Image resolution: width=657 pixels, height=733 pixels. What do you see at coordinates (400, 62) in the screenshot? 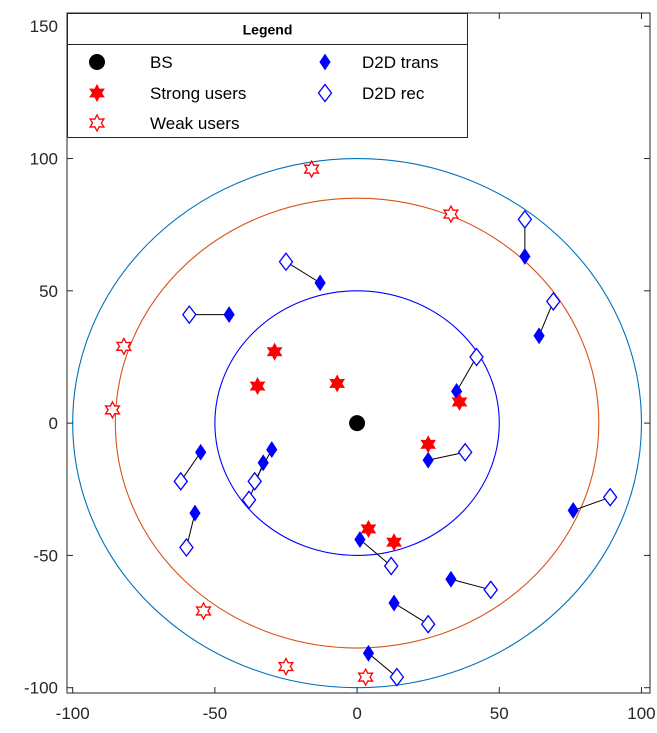
I see `legend-entry-label: D2D trans` at bounding box center [400, 62].